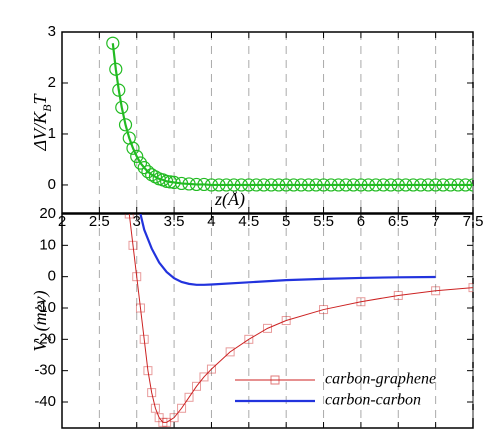  Describe the element at coordinates (52, 82) in the screenshot. I see `y-tick-label: 2` at that location.